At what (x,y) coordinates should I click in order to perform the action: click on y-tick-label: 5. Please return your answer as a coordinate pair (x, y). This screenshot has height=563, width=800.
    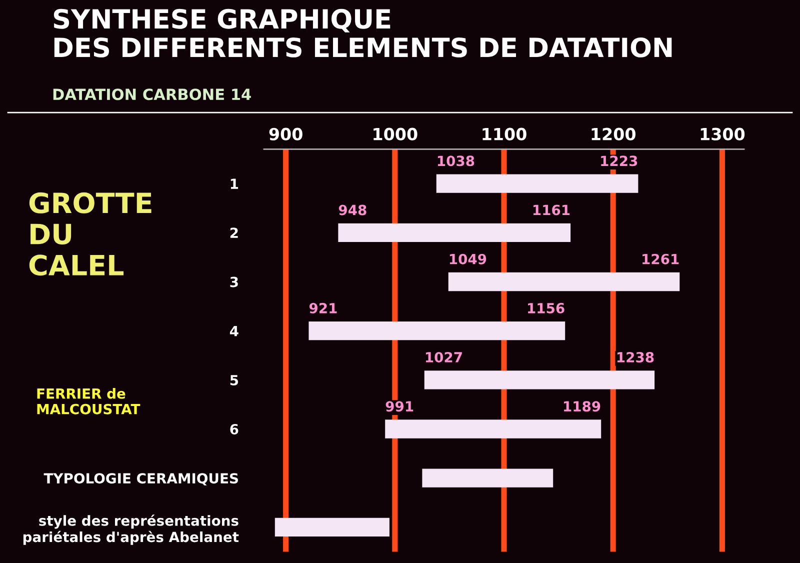
    Looking at the image, I should click on (234, 380).